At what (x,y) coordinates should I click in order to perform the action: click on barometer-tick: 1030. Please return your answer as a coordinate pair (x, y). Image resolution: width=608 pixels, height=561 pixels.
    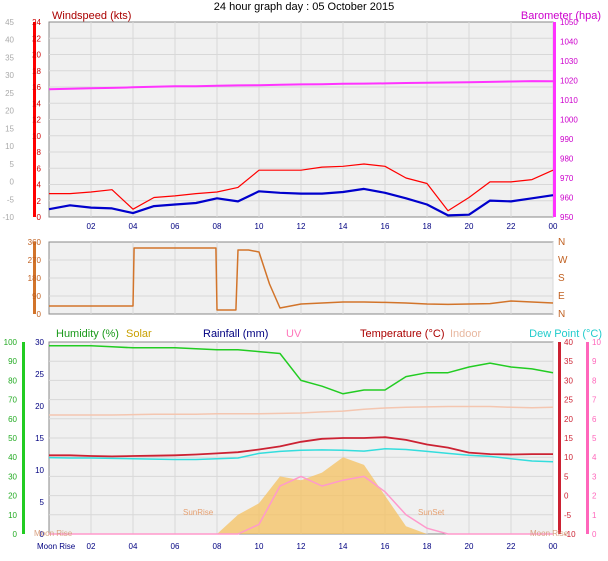
    Looking at the image, I should click on (569, 61).